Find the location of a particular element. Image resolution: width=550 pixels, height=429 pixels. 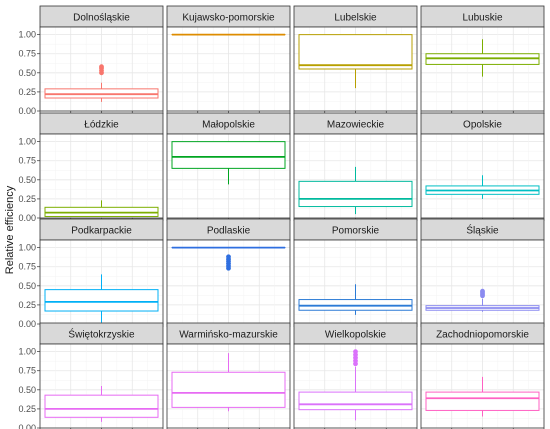

facet-panel: Świętokrzyskie 0.00 0.25 0.50 0.75 1.00 is located at coordinates (91, 375).